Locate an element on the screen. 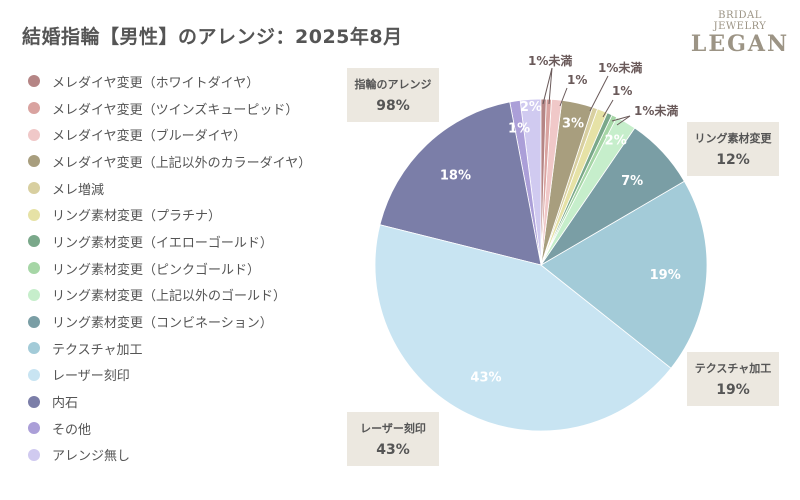  brand-logo: BRIDAL JEWELRY LEGAN is located at coordinates (740, 33).